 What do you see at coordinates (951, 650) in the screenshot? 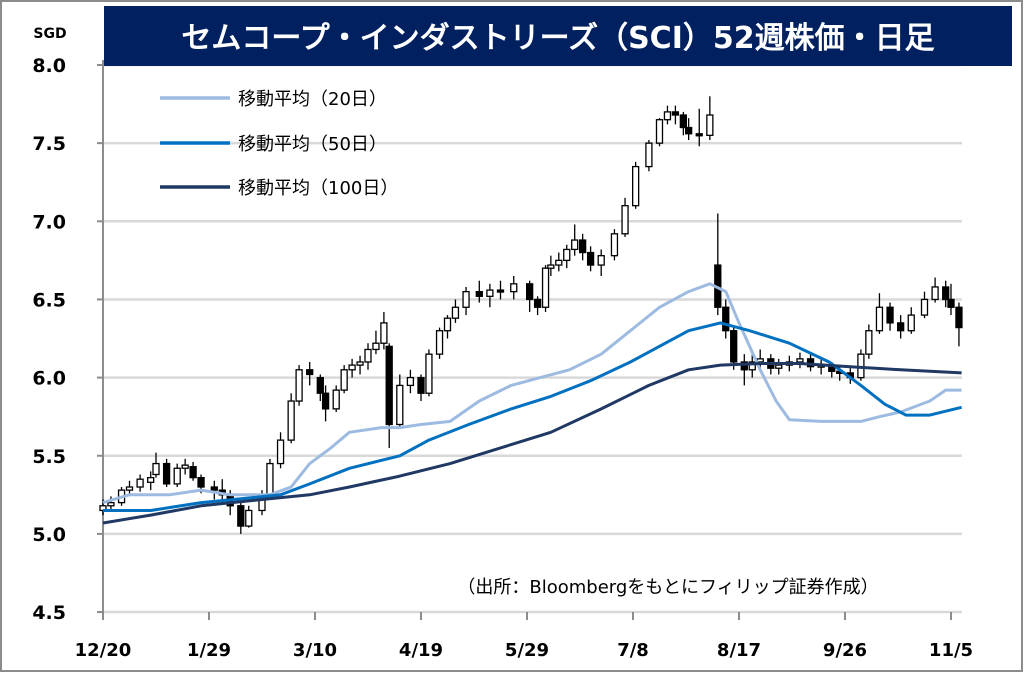
I see `x-tick-label: 11/5` at bounding box center [951, 650].